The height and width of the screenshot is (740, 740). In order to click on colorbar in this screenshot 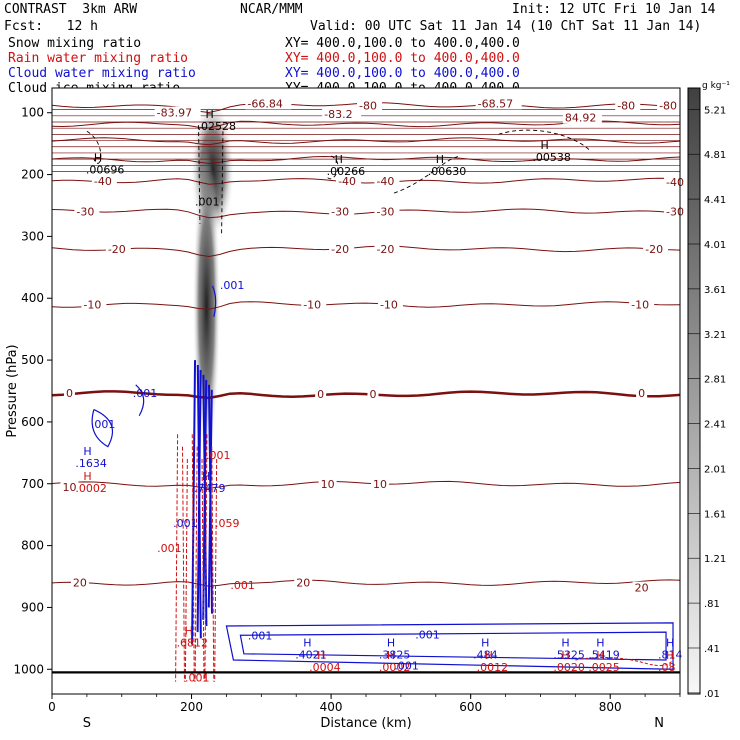, I will do `click(694, 391)`.